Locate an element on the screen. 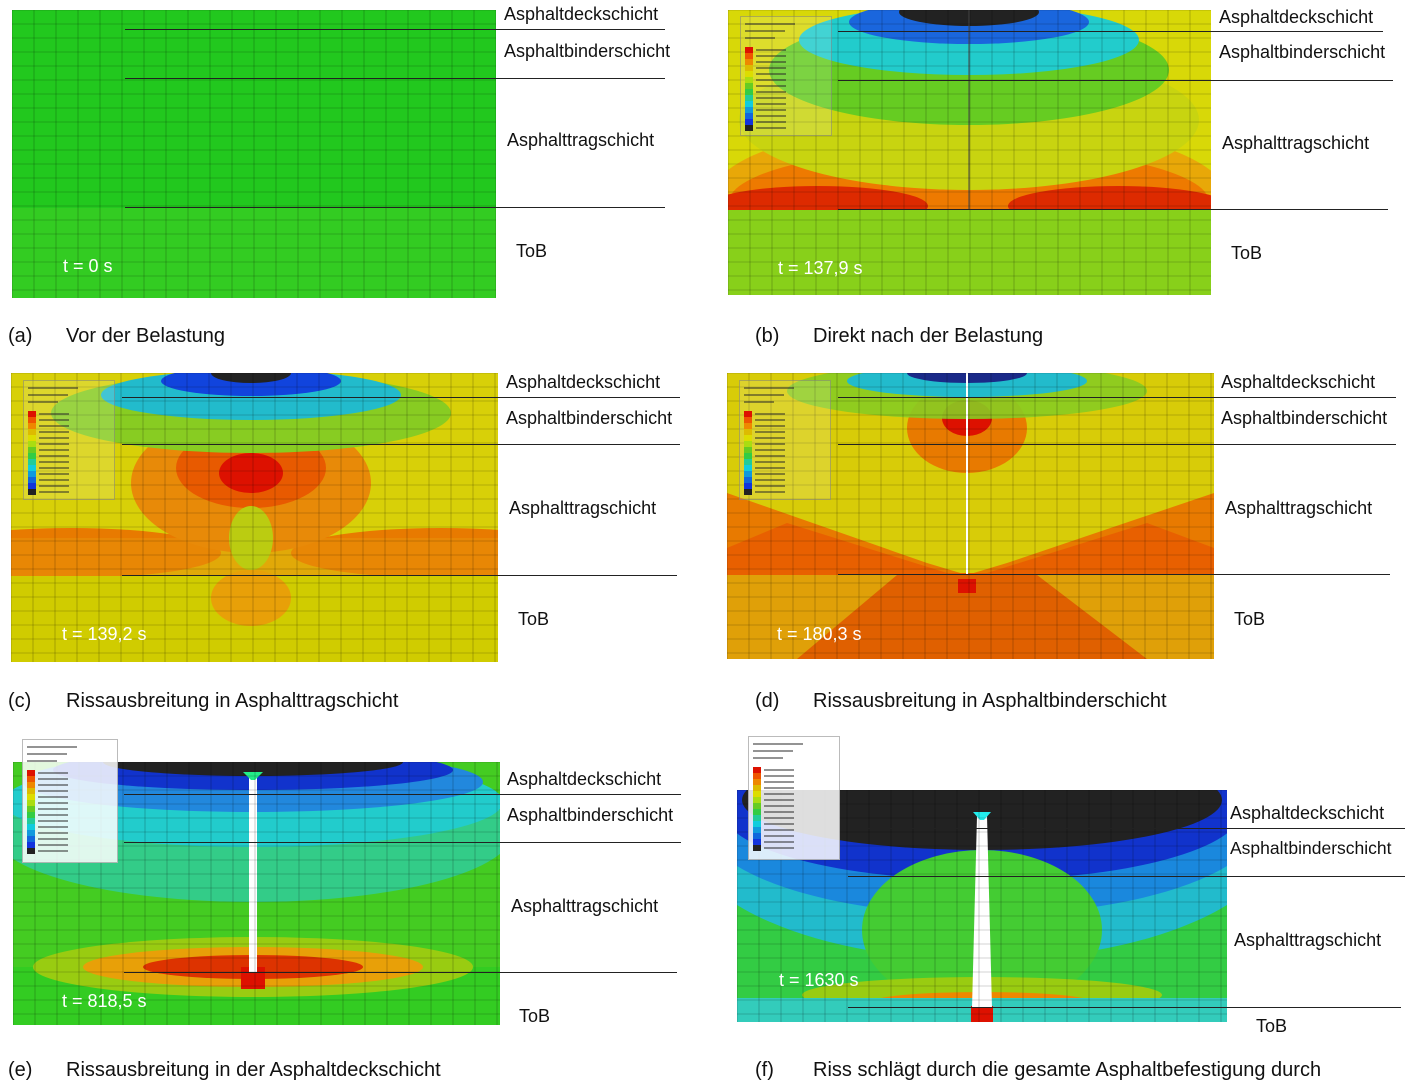 The width and height of the screenshot is (1426, 1082). label-binder-b: Asphaltbinderschicht is located at coordinates (1302, 52).